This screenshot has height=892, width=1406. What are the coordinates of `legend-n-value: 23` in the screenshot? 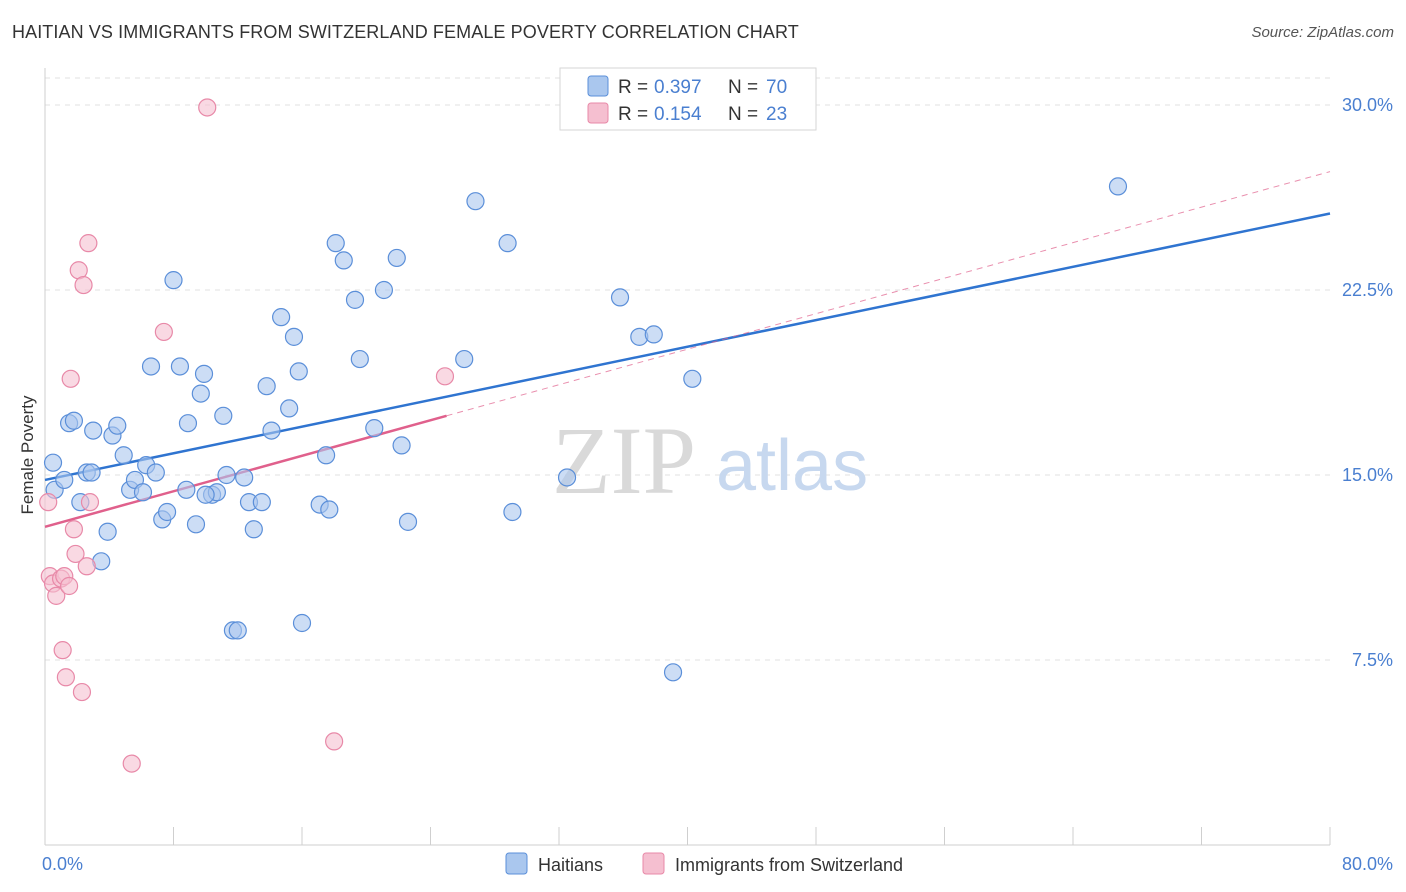 It's located at (776, 114).